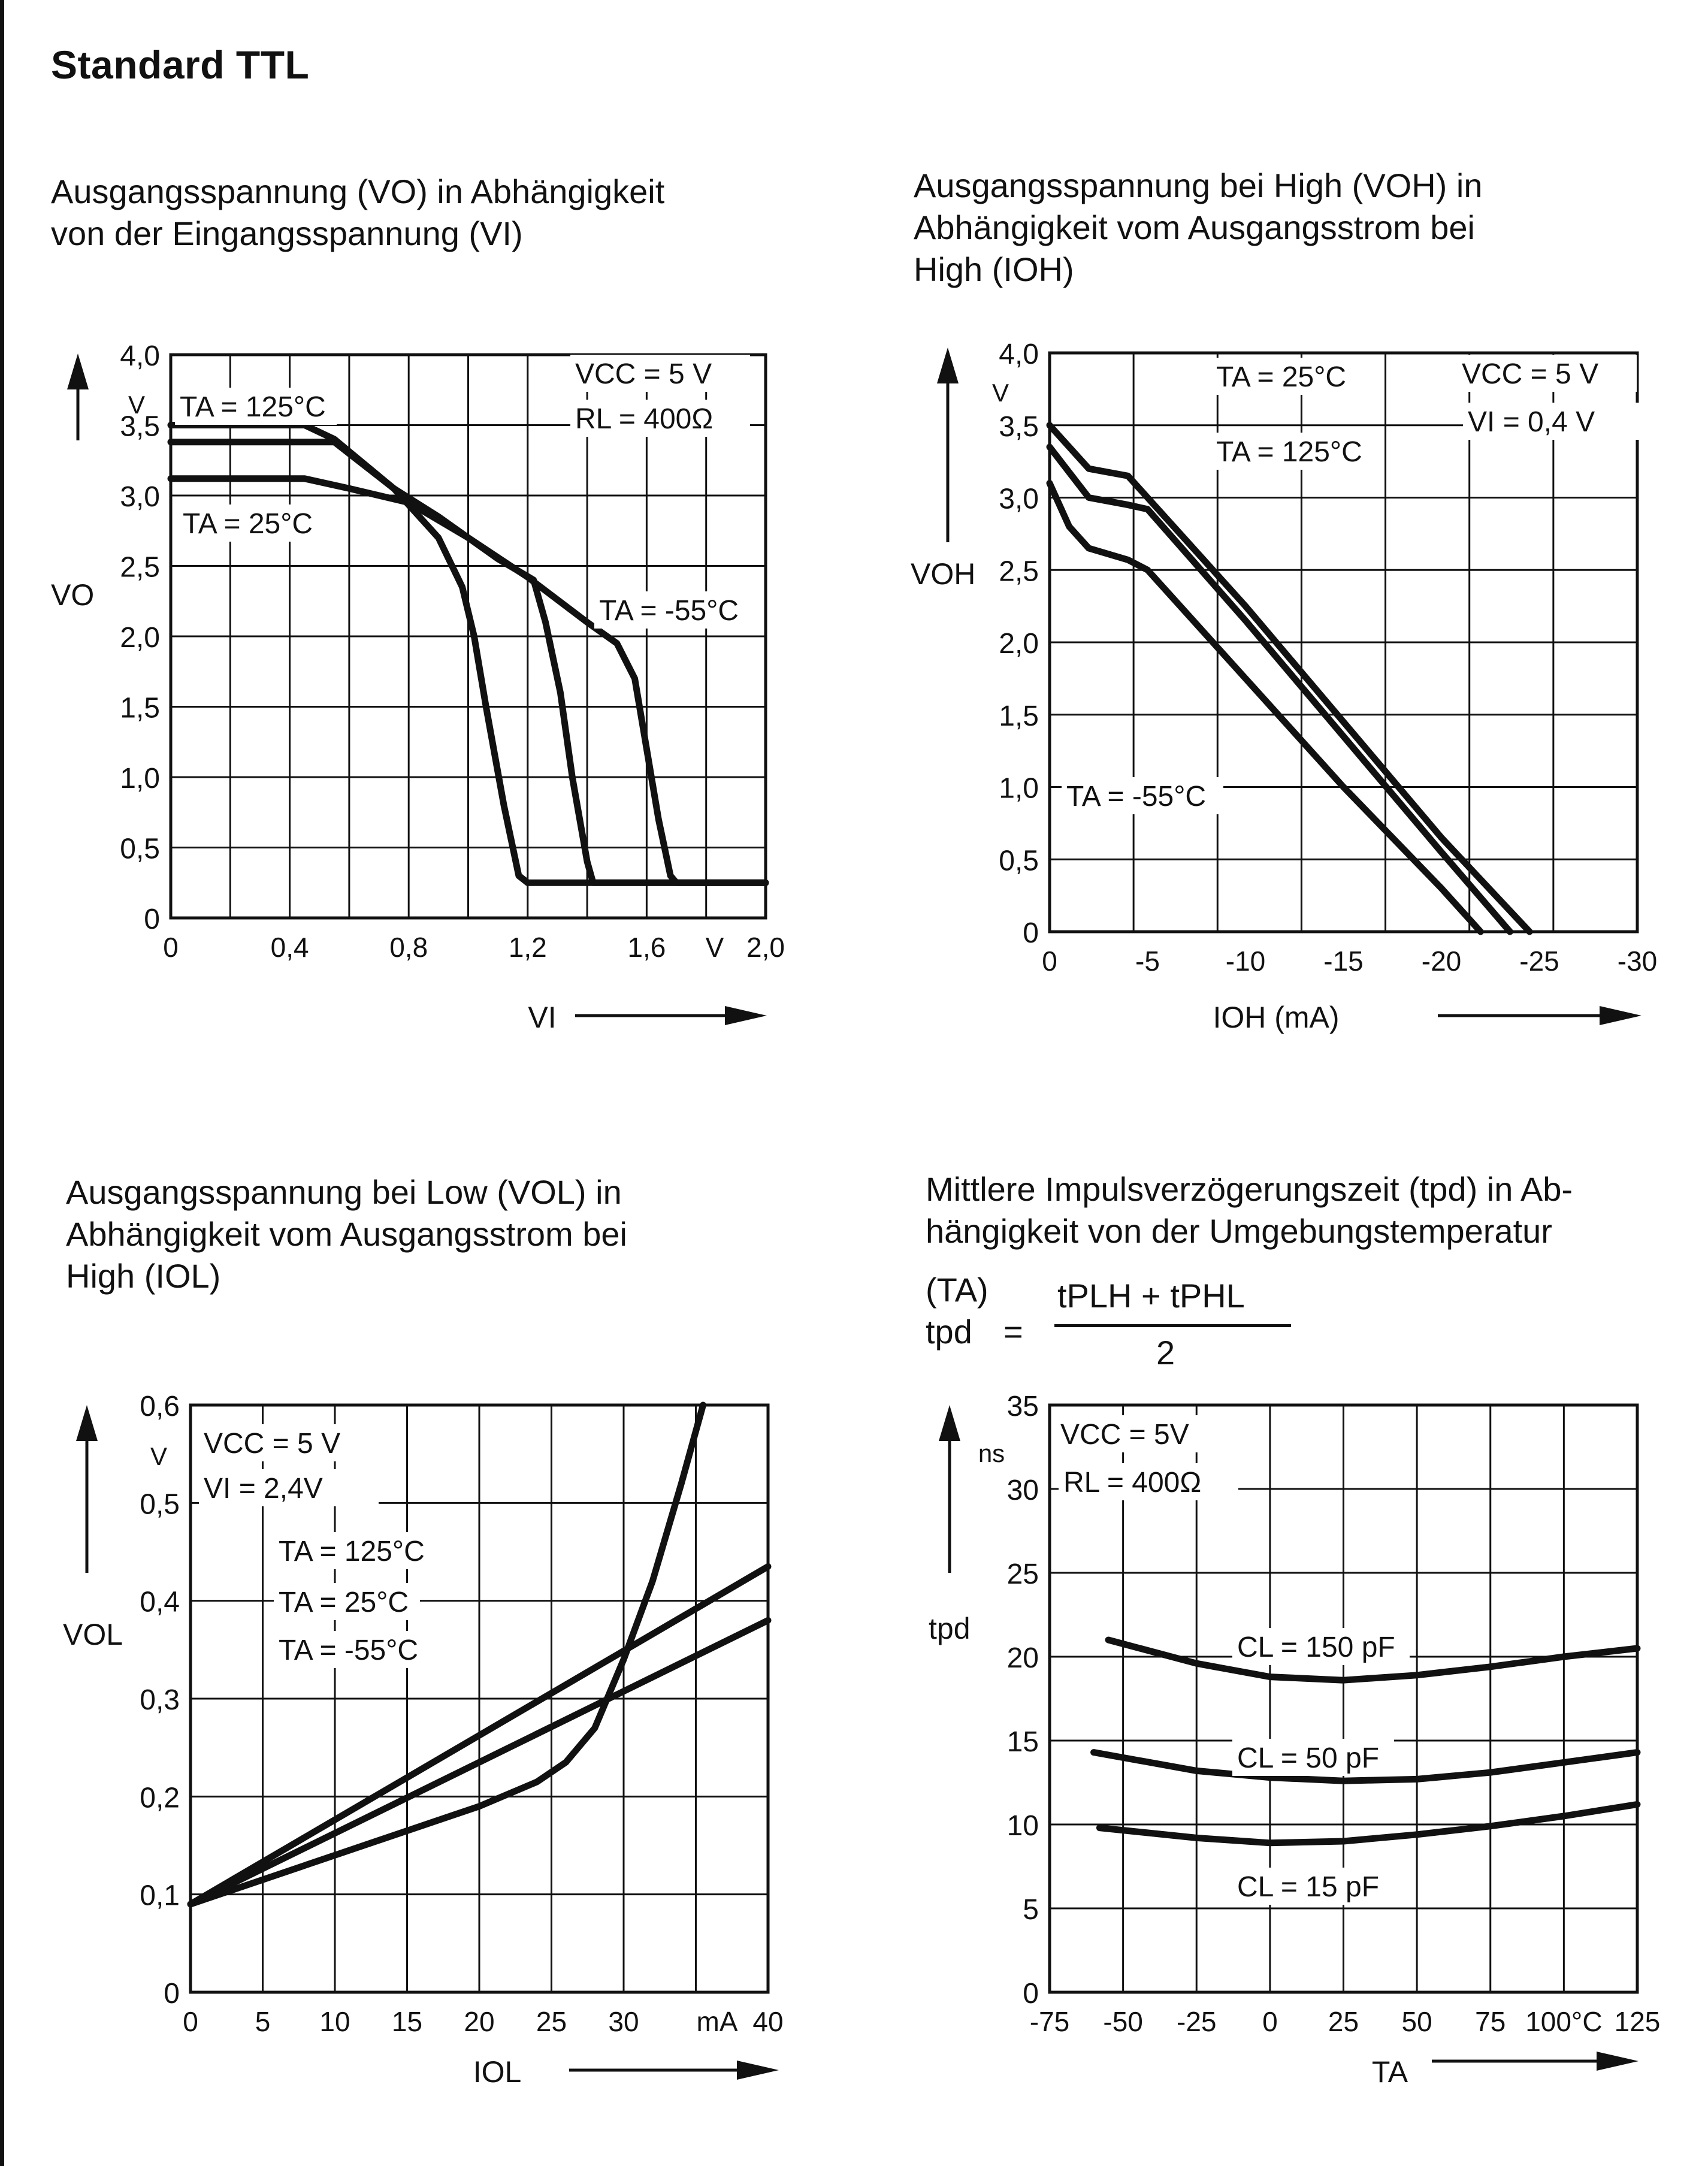 The image size is (1708, 2166). What do you see at coordinates (1019, 499) in the screenshot?
I see `y-tick-label: 3,0` at bounding box center [1019, 499].